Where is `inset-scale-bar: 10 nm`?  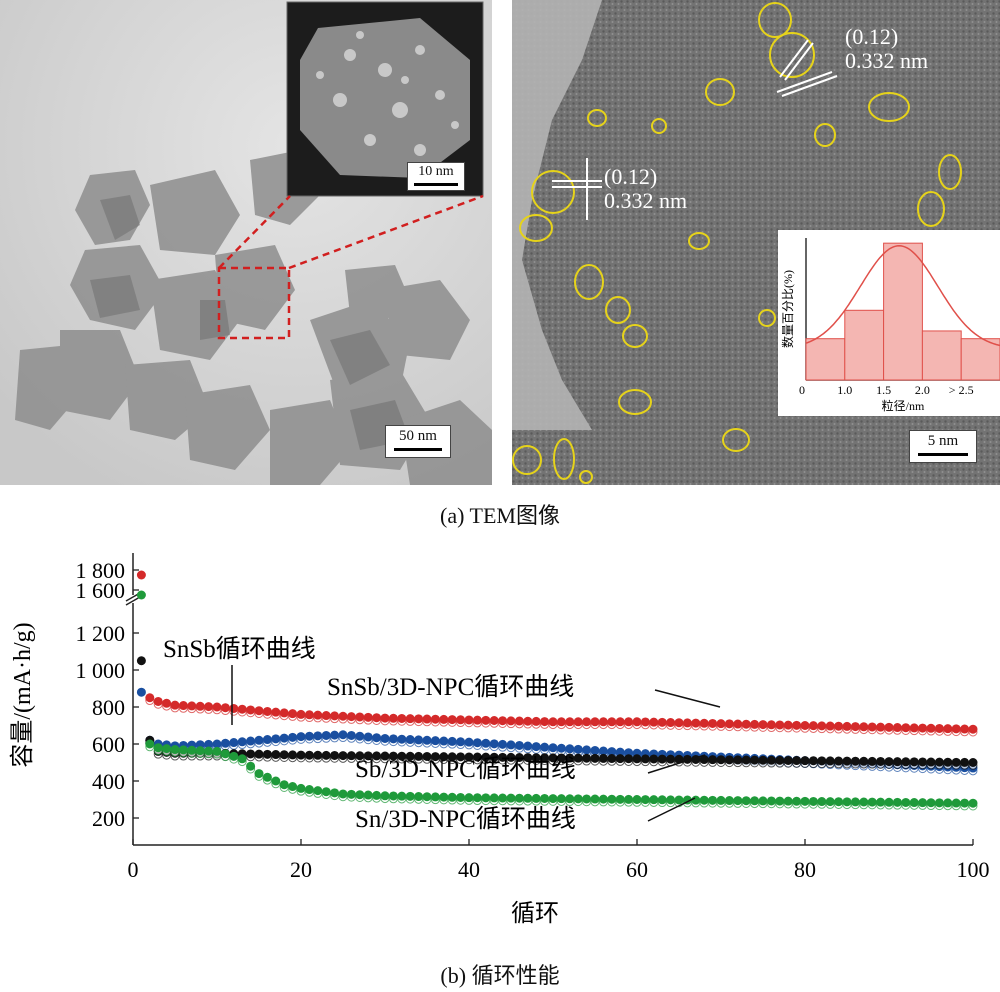
inset-scale-bar: 10 nm is located at coordinates (436, 176).